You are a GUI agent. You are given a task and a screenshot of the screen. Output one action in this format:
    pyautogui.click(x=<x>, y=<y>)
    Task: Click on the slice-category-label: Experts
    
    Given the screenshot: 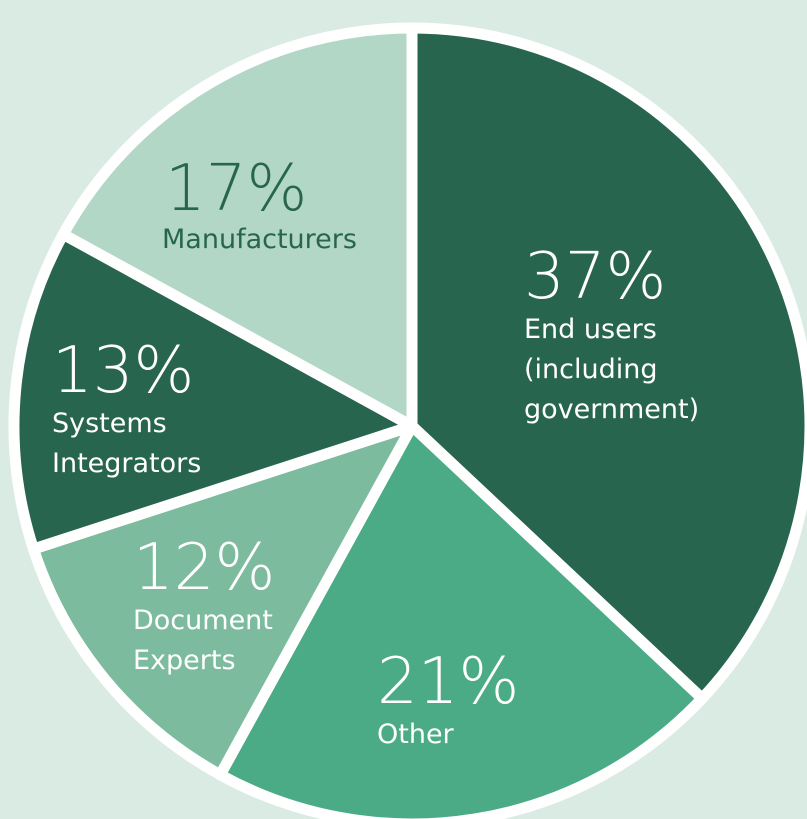 What is the action you would take?
    pyautogui.click(x=184, y=660)
    